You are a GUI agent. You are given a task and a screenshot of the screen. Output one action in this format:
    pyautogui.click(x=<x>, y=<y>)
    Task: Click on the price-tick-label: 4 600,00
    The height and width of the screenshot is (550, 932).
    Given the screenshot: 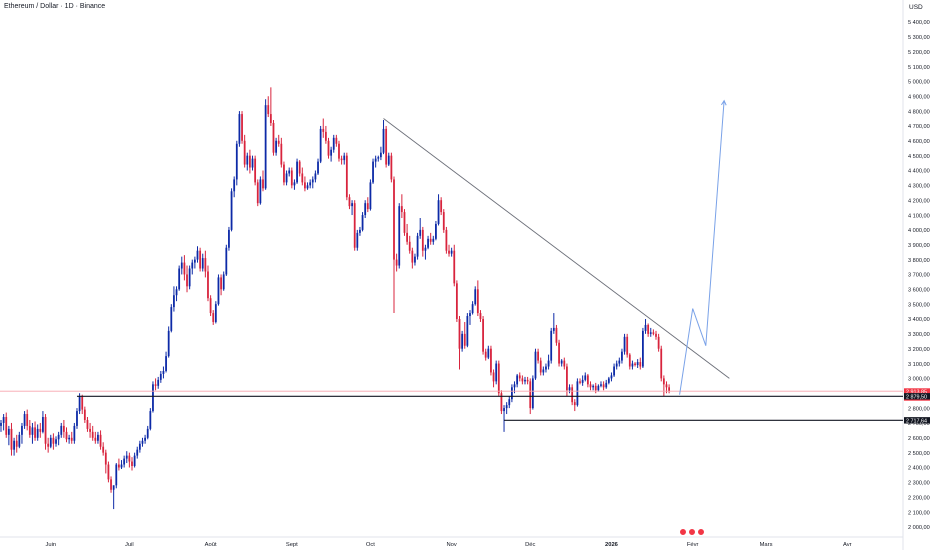 What is the action you would take?
    pyautogui.click(x=919, y=142)
    